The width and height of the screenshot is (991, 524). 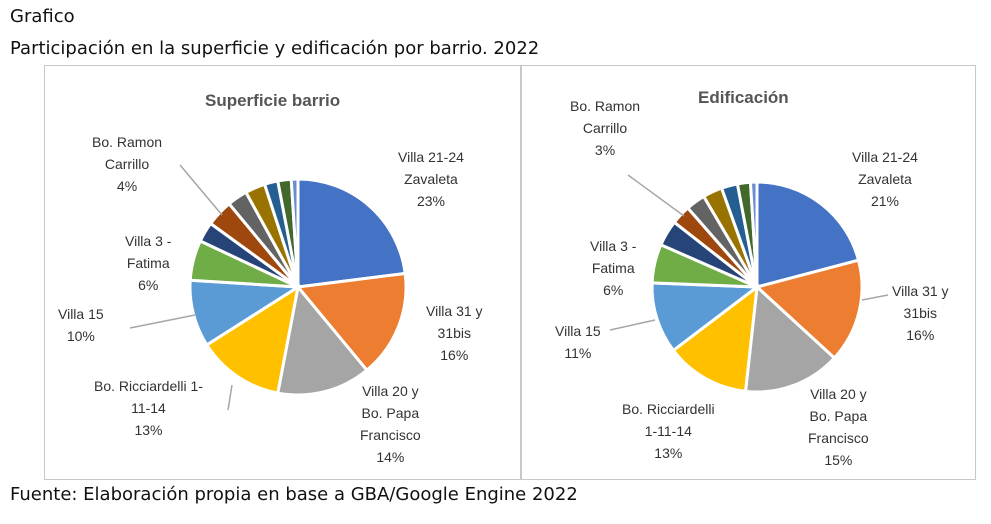 I want to click on label-ramon-carrillo: Bo. Ramon Carrillo 3%, so click(x=605, y=128).